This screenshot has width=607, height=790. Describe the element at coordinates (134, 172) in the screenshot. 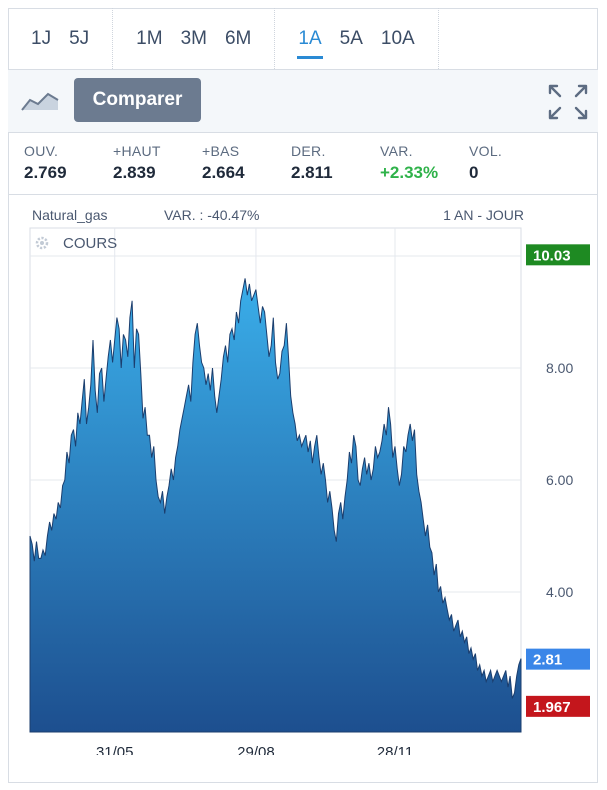

I see `stat-value: 2.839` at that location.